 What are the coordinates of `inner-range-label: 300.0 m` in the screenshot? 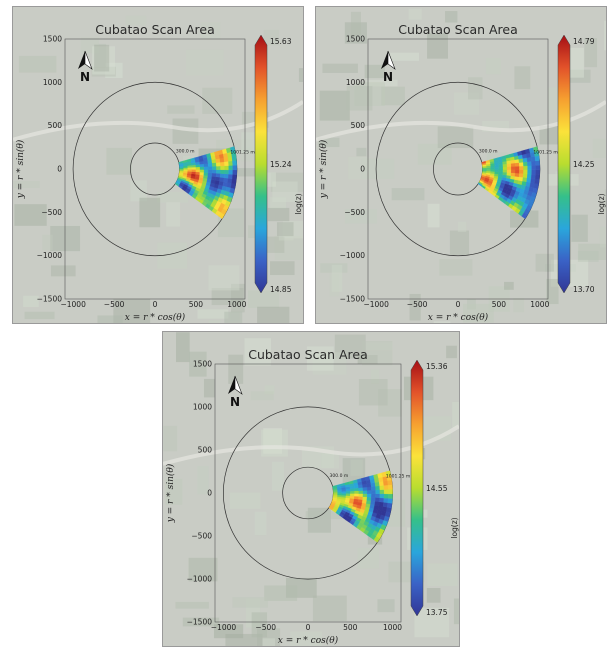 It's located at (185, 152).